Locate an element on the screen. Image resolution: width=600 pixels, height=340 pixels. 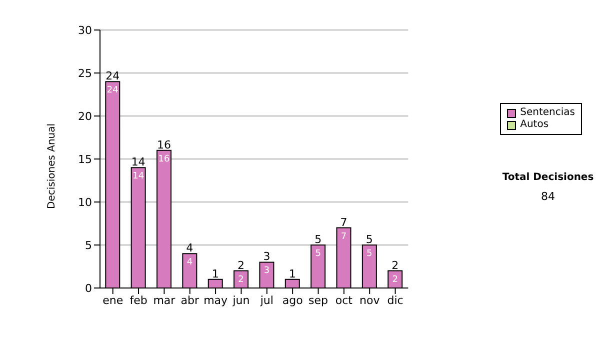
total-label: 16 is located at coordinates (164, 145).